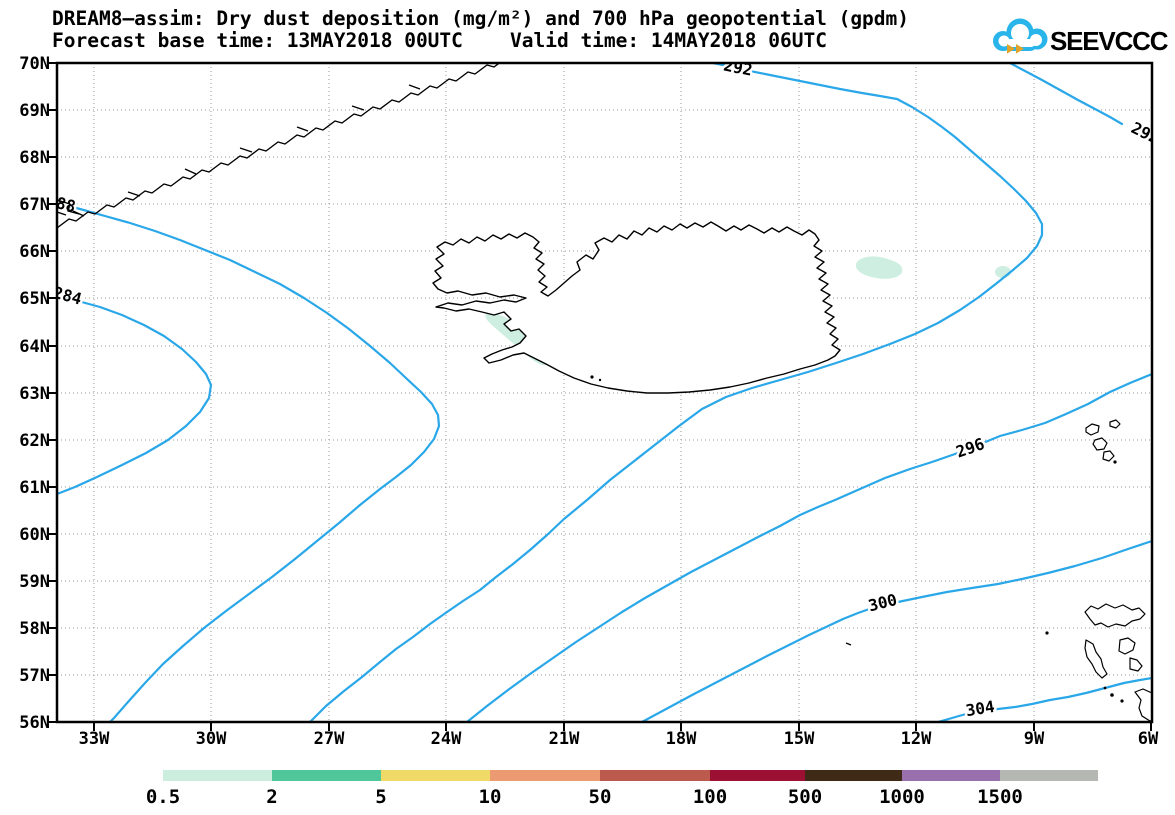  What do you see at coordinates (34, 111) in the screenshot?
I see `lat-label: 69N` at bounding box center [34, 111].